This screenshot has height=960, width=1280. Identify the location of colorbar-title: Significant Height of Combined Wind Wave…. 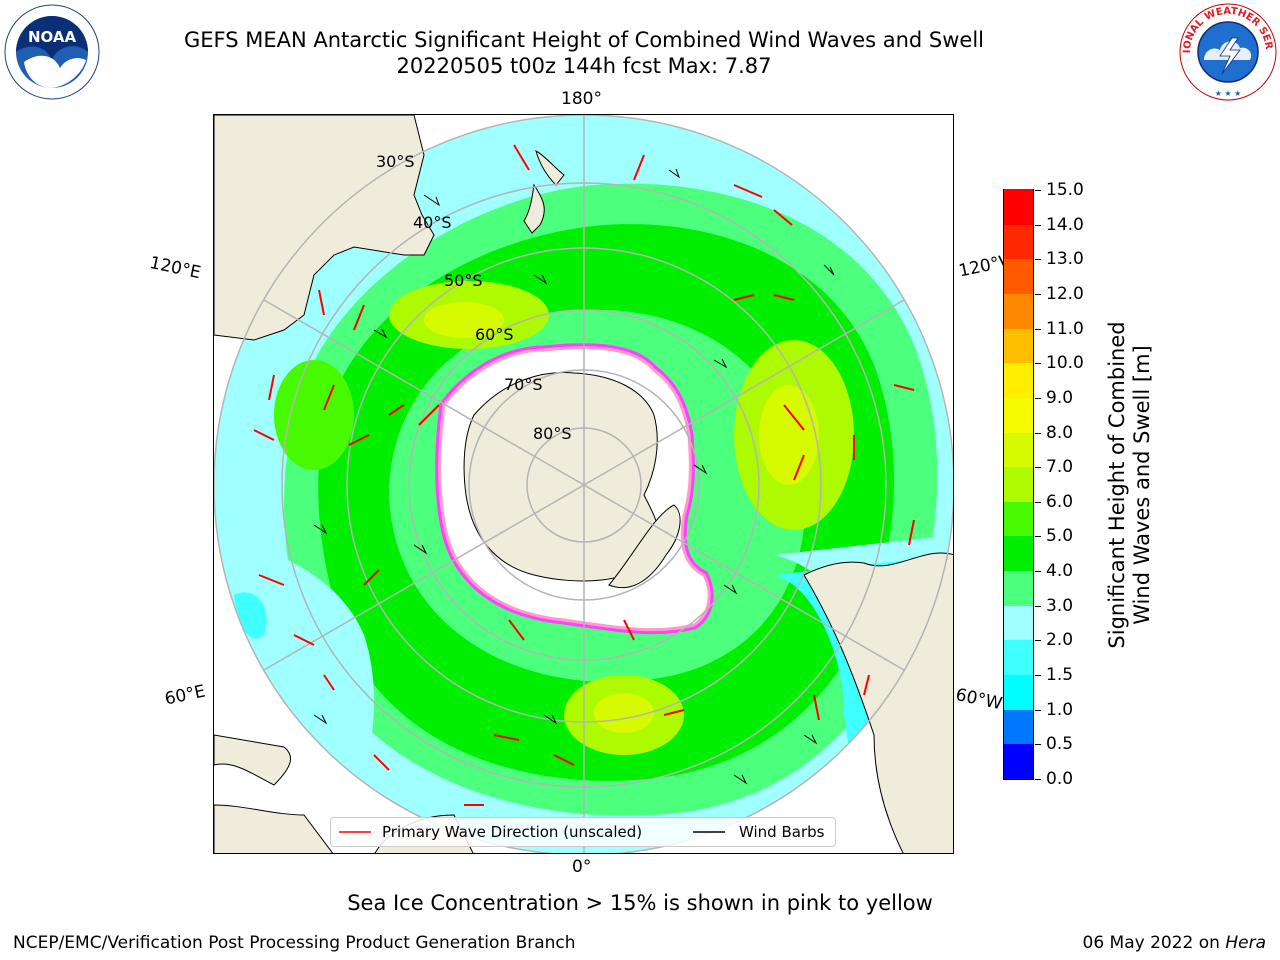
(1130, 484).